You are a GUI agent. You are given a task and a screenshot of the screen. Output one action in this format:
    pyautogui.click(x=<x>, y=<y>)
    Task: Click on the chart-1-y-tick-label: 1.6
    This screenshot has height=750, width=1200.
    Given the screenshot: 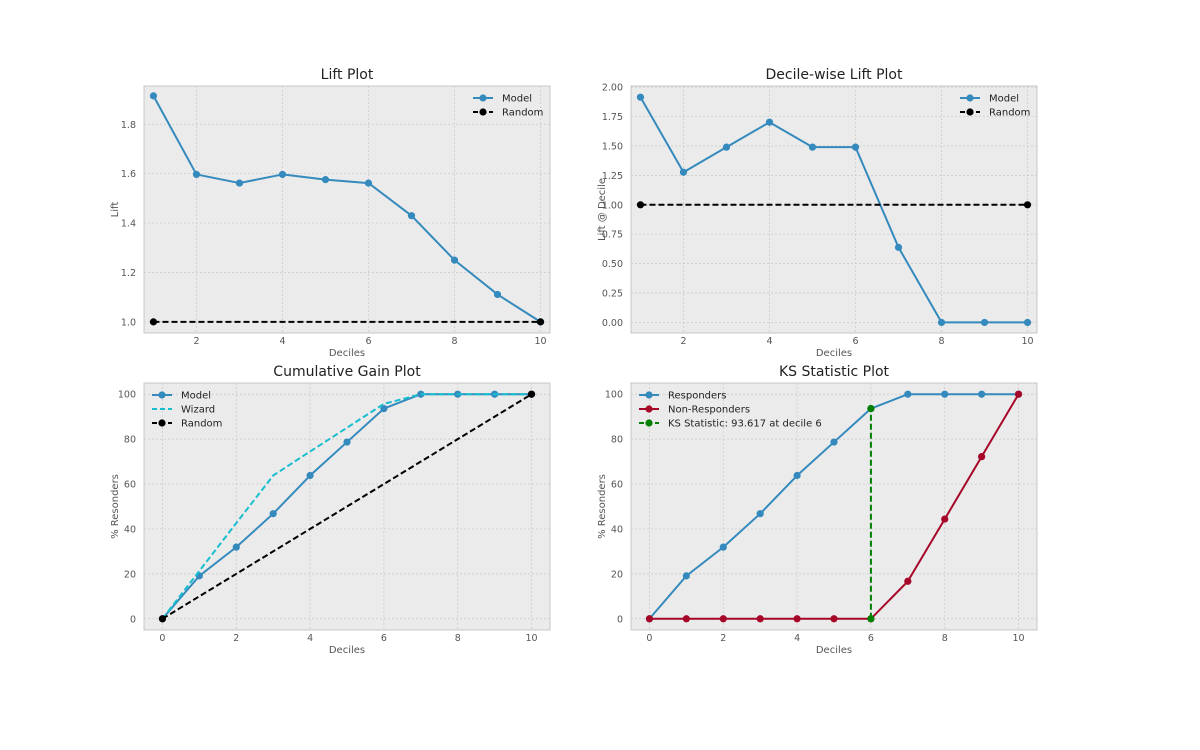 What is the action you would take?
    pyautogui.click(x=128, y=174)
    